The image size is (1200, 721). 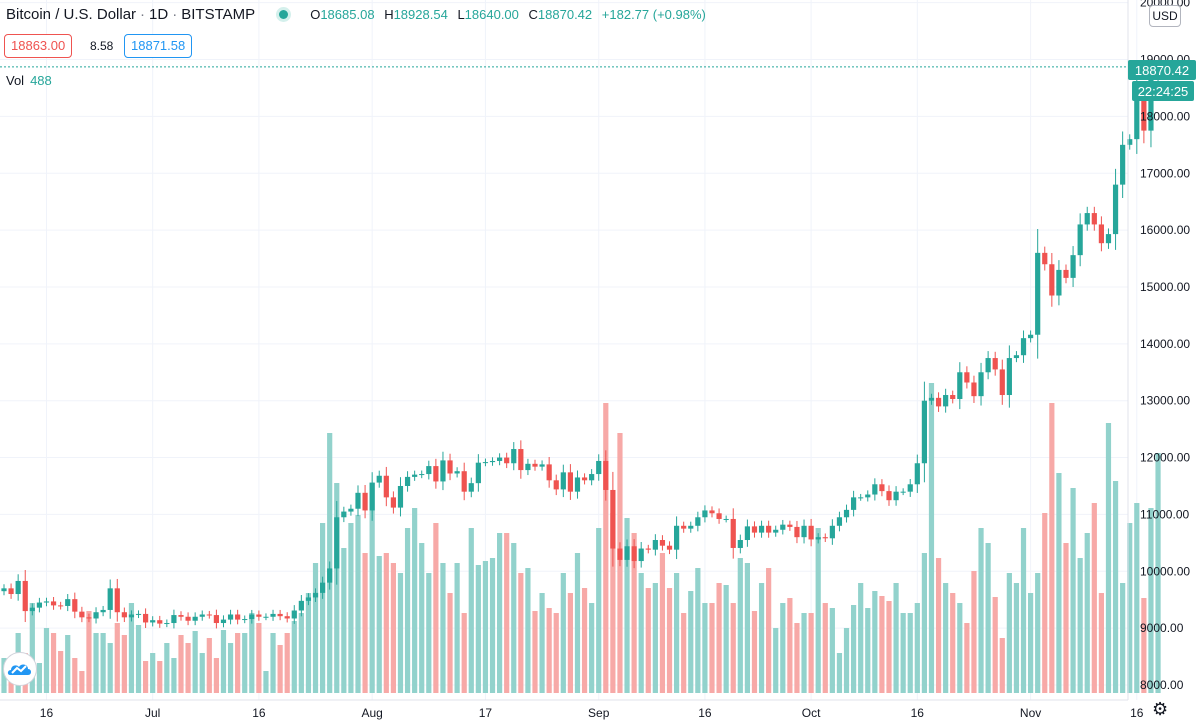 What do you see at coordinates (1165, 16) in the screenshot?
I see `currency-button: USD` at bounding box center [1165, 16].